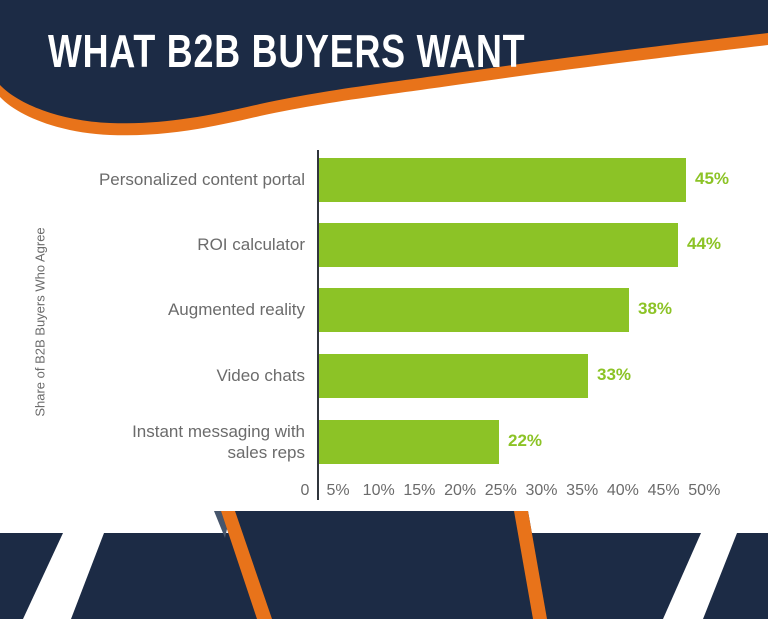  Describe the element at coordinates (530, 565) in the screenshot. I see `footer-banner-right-orange-edge` at that location.